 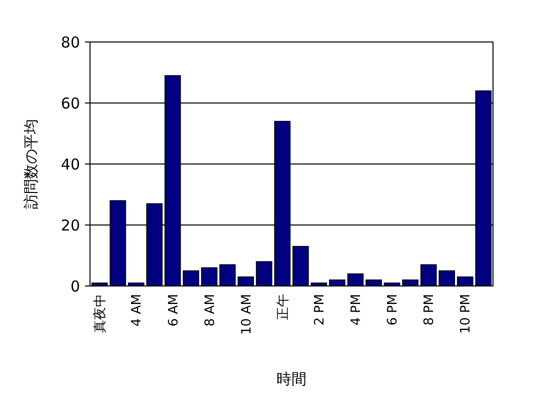 What do you see at coordinates (430, 310) in the screenshot?
I see `x-tick-label: 8 PM` at bounding box center [430, 310].